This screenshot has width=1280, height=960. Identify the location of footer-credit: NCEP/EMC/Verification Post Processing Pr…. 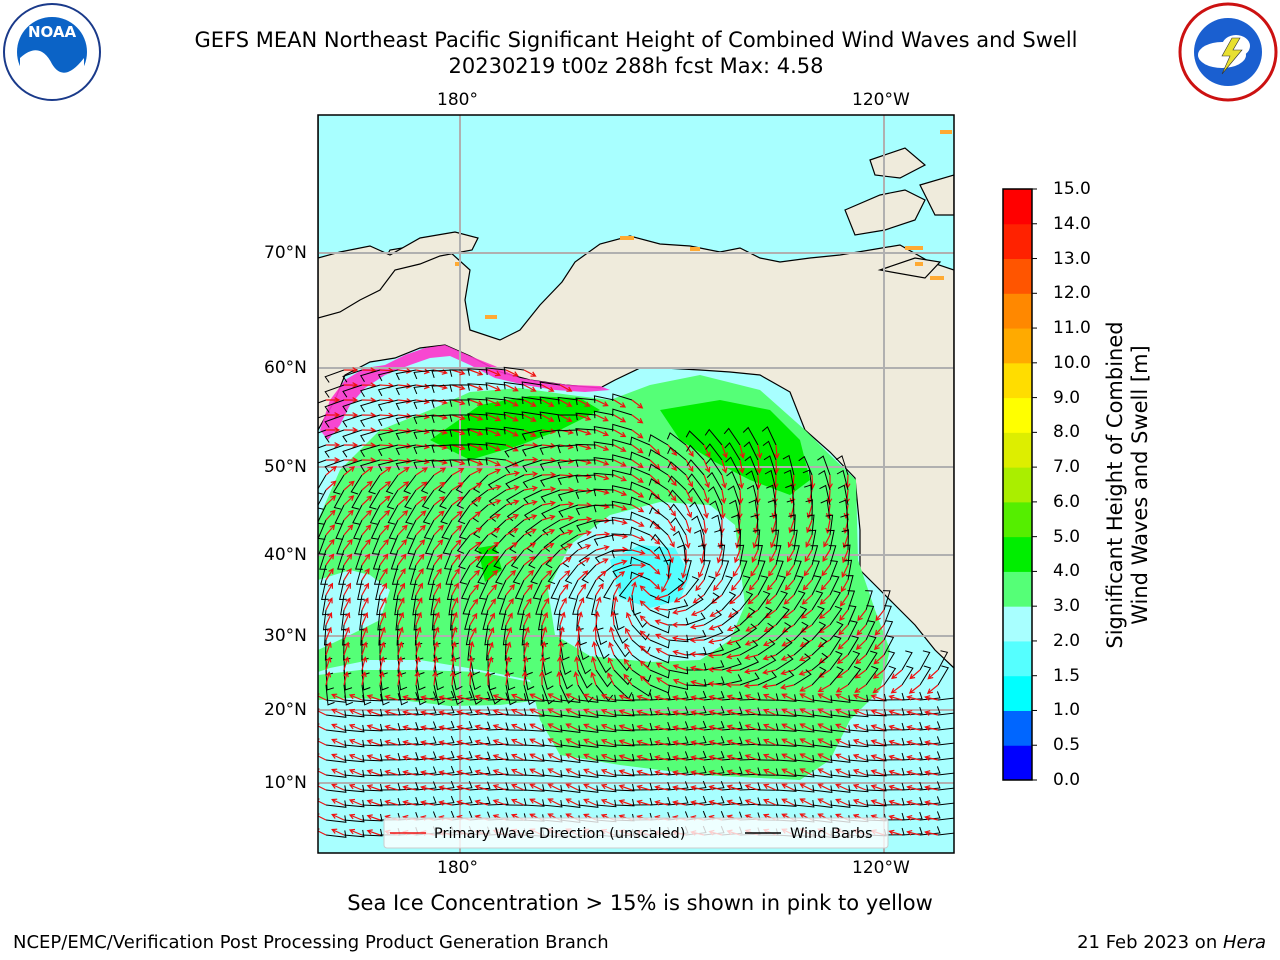
(311, 942).